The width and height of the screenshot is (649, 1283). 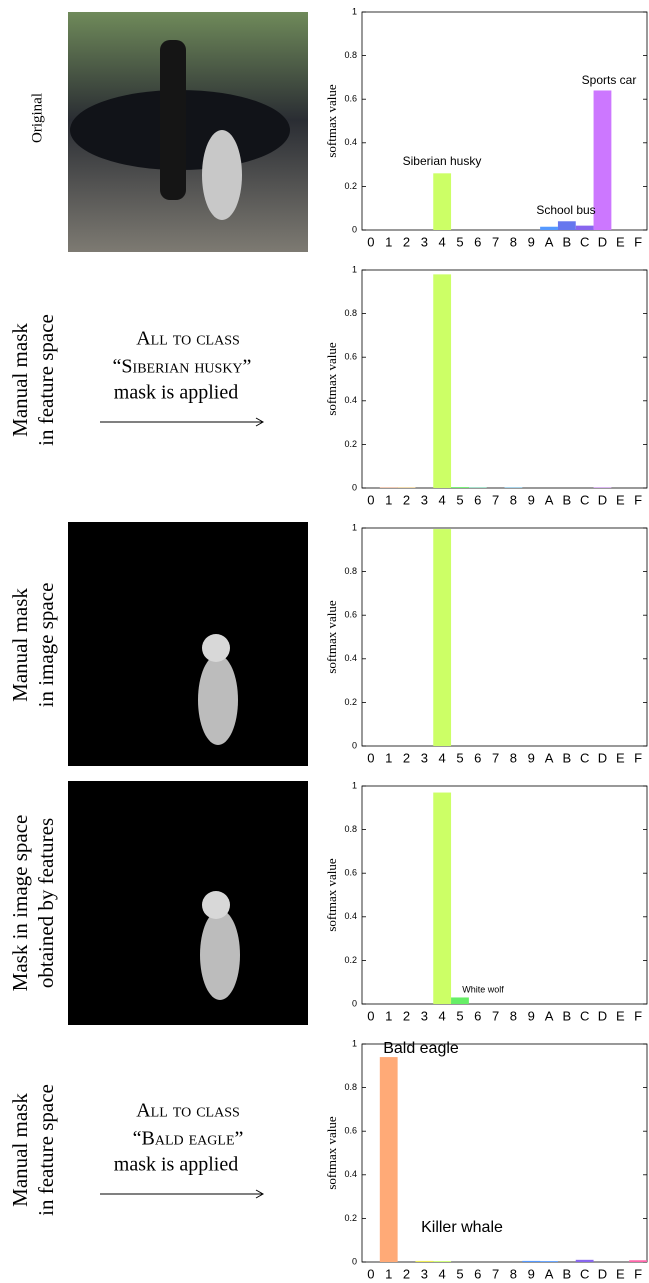 What do you see at coordinates (46, 380) in the screenshot?
I see `row-label: in feature space` at bounding box center [46, 380].